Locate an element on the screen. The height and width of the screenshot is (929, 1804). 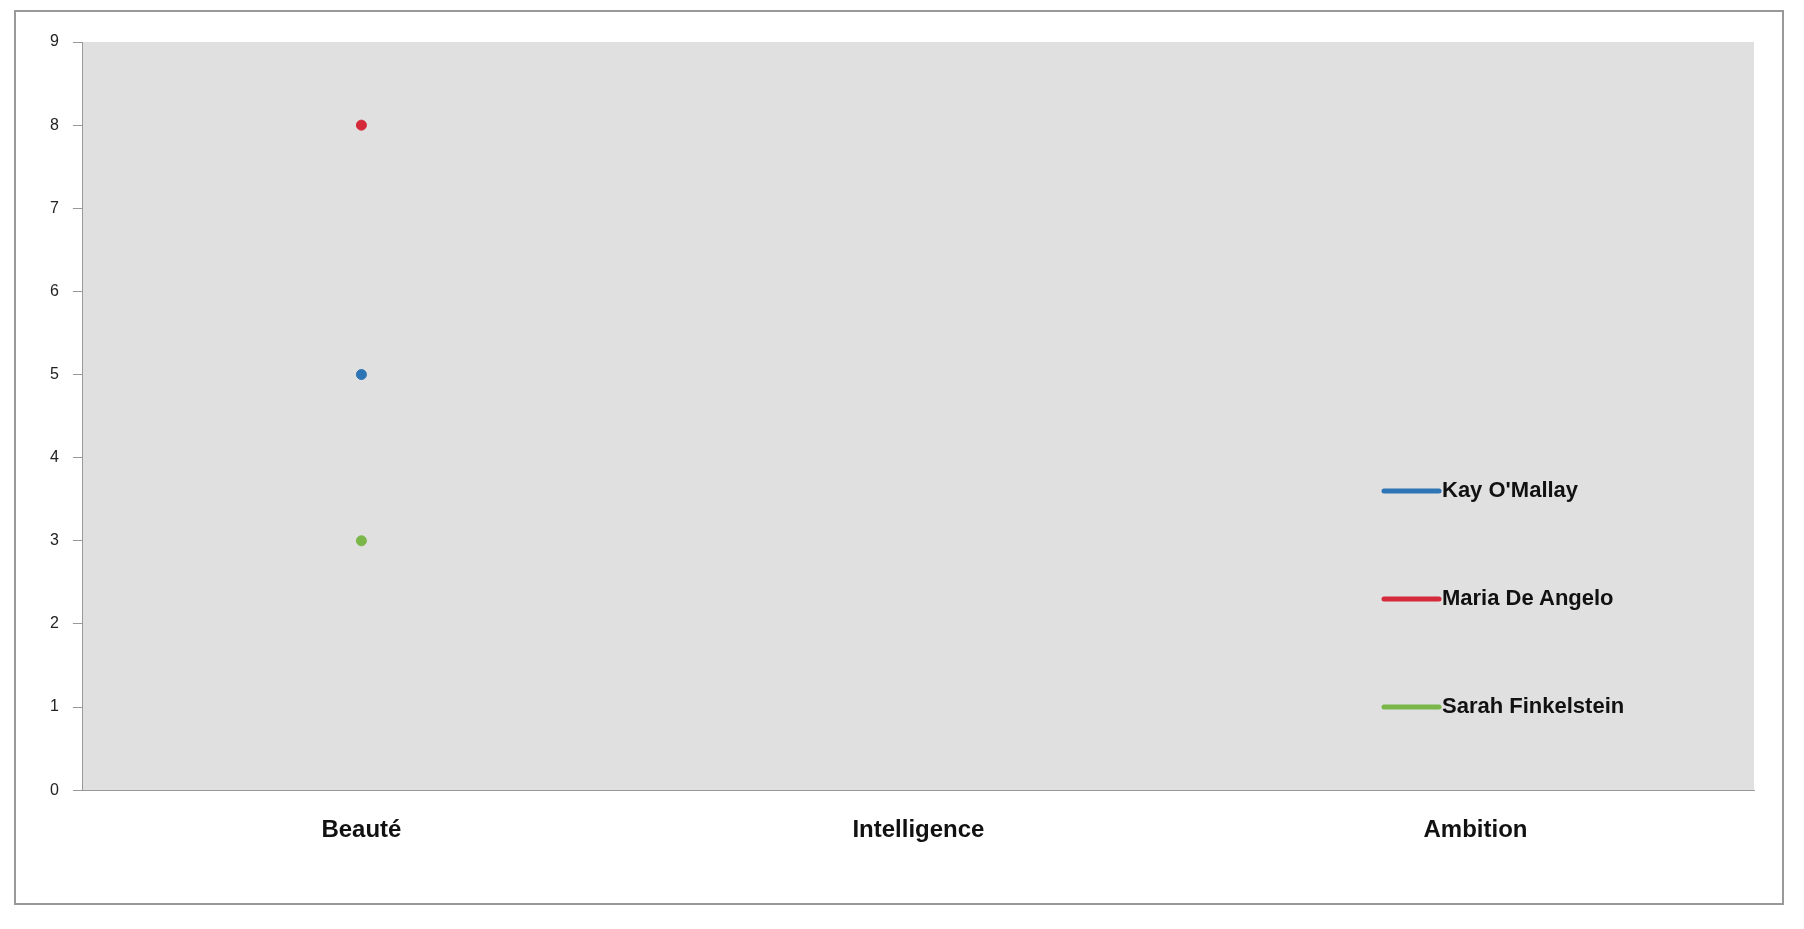
y-tick-label: 7 is located at coordinates (54, 207).